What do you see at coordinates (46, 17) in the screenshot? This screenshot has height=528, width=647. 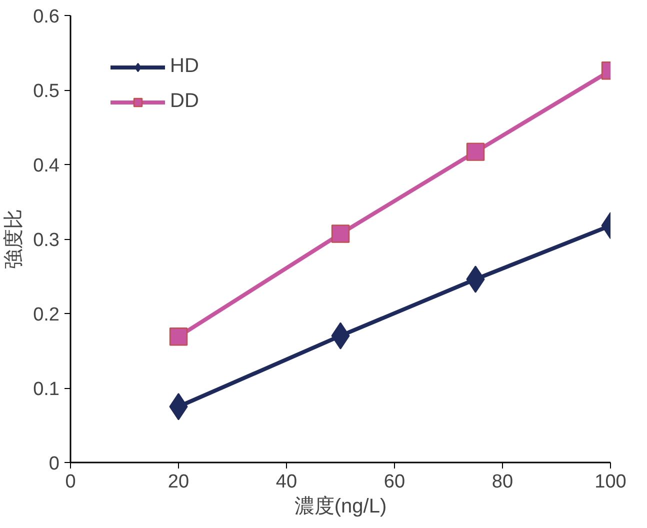 I see `y-tick-label: 0.6` at bounding box center [46, 17].